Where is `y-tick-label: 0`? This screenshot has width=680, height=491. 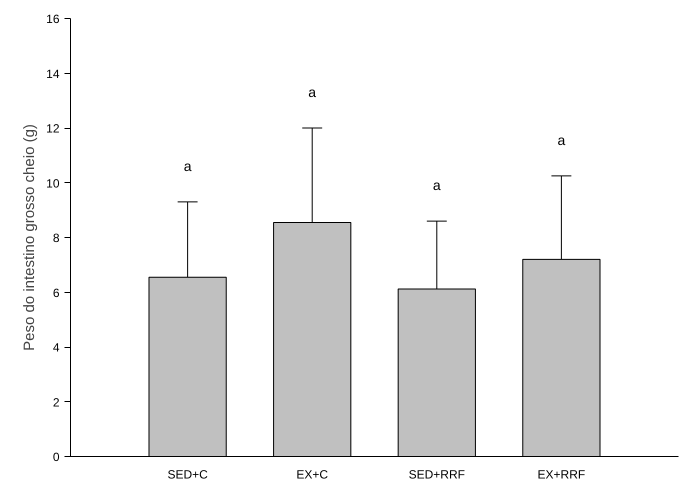 y-tick-label: 0 is located at coordinates (56, 457).